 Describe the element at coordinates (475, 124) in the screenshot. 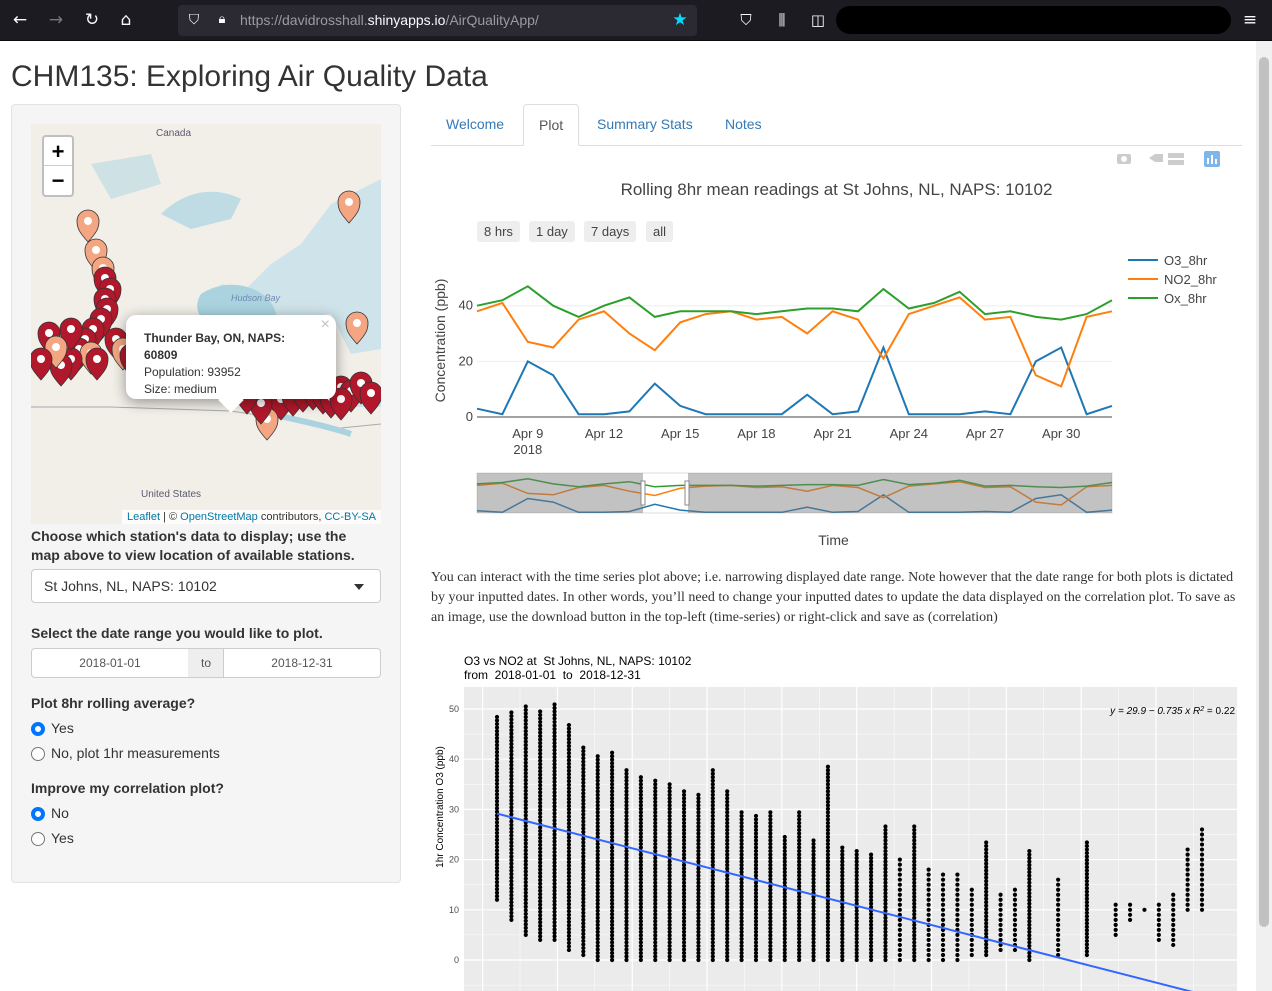

I see `tab-welcome: Welcome` at that location.